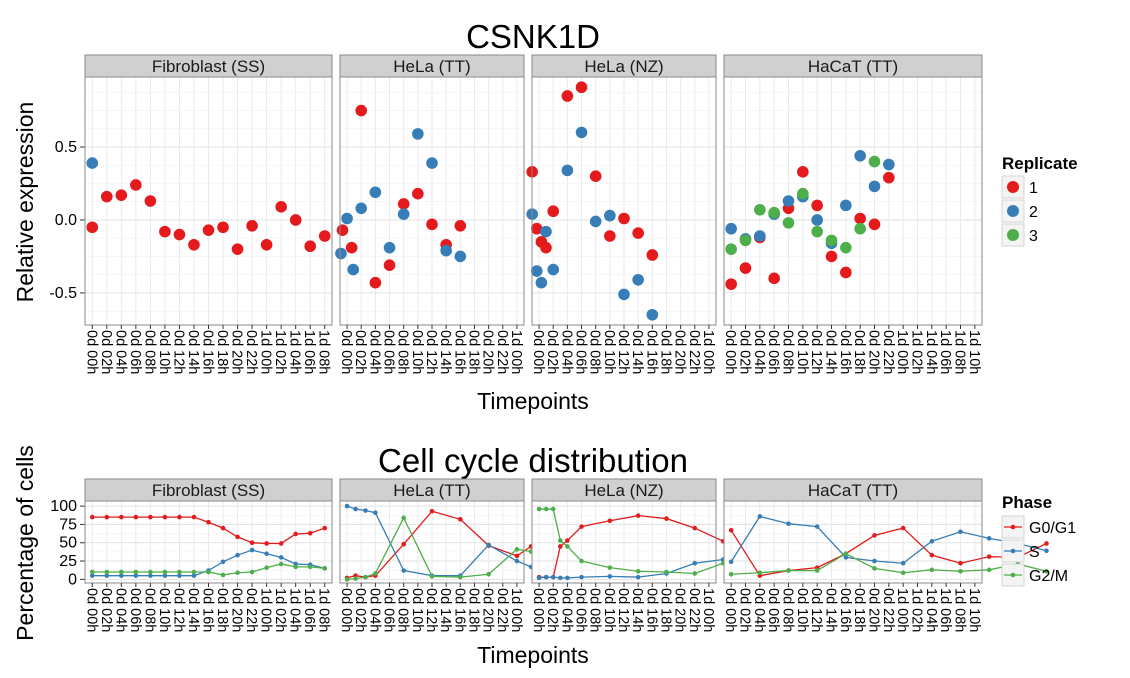 Image resolution: width=1130 pixels, height=678 pixels. Describe the element at coordinates (135, 610) in the screenshot. I see `cc-x-tick-label: 0d 06h` at that location.